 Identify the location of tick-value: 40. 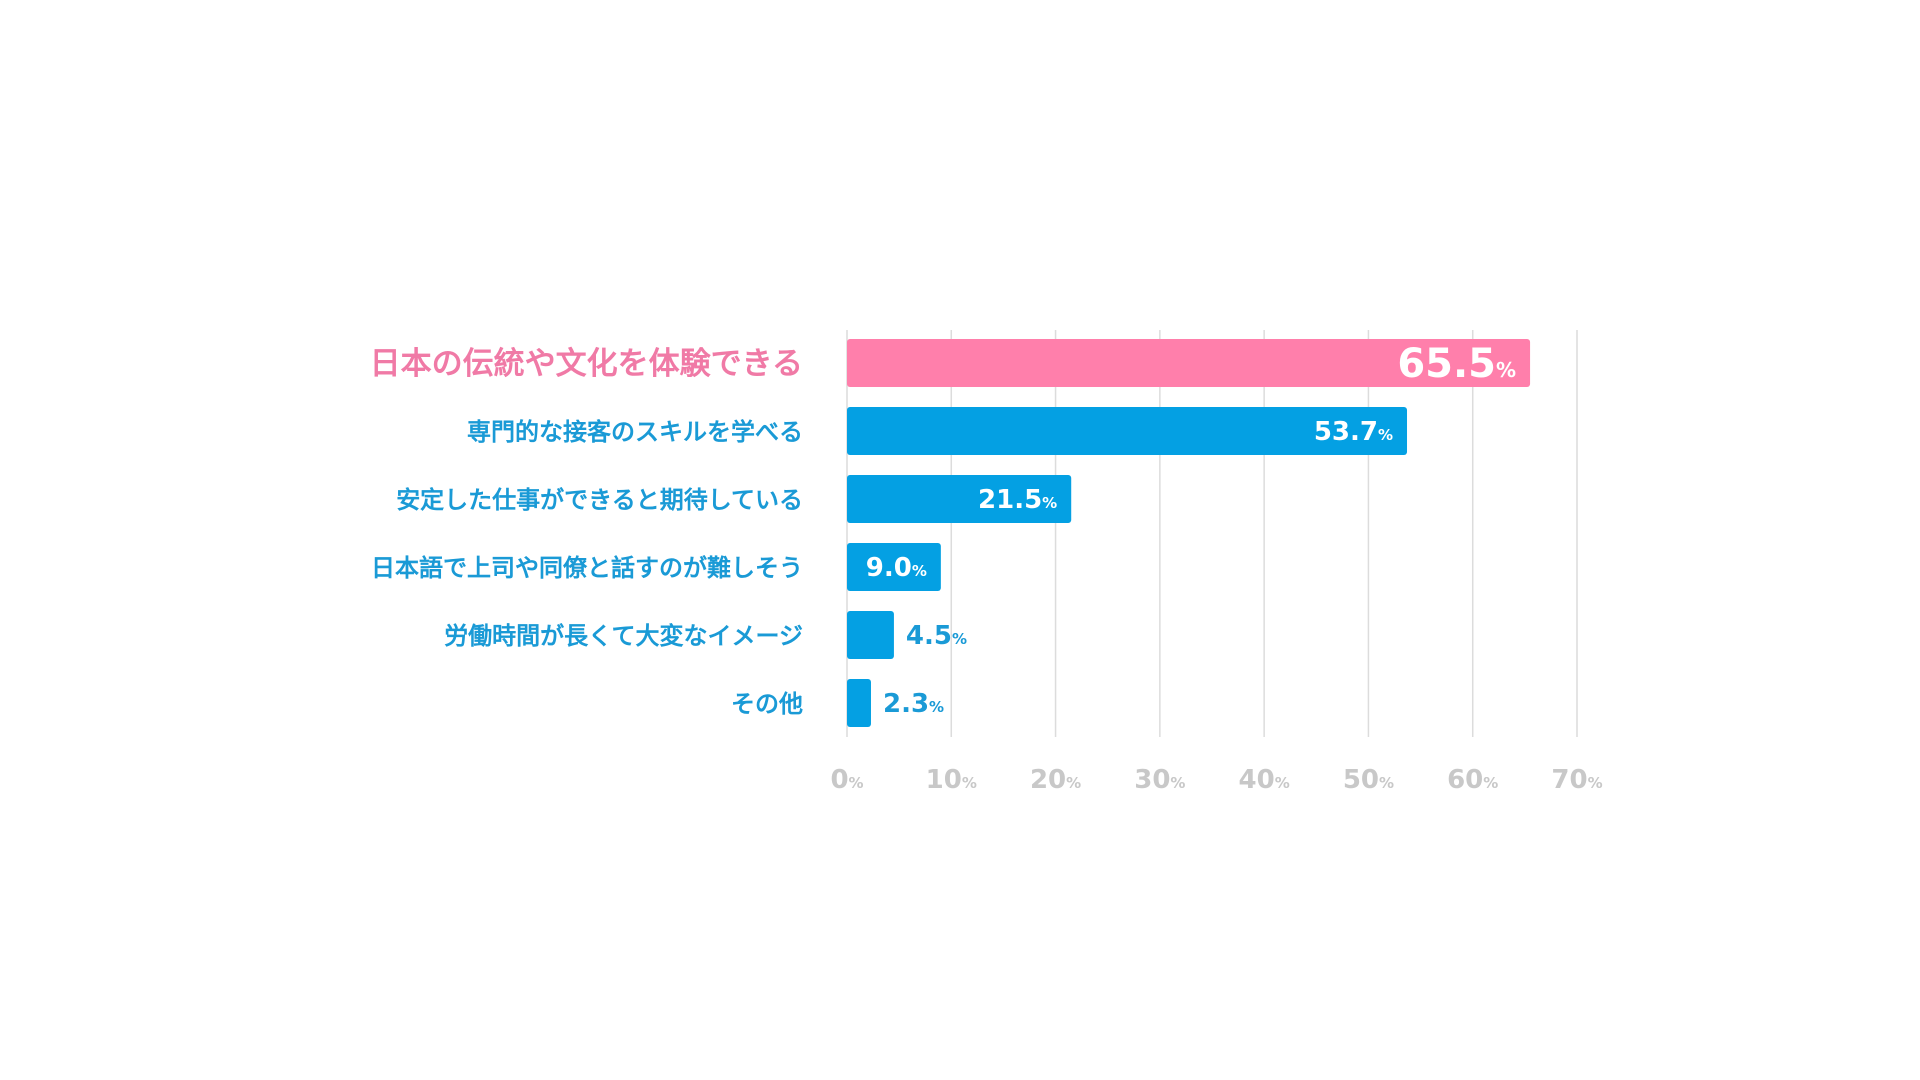
(1257, 780).